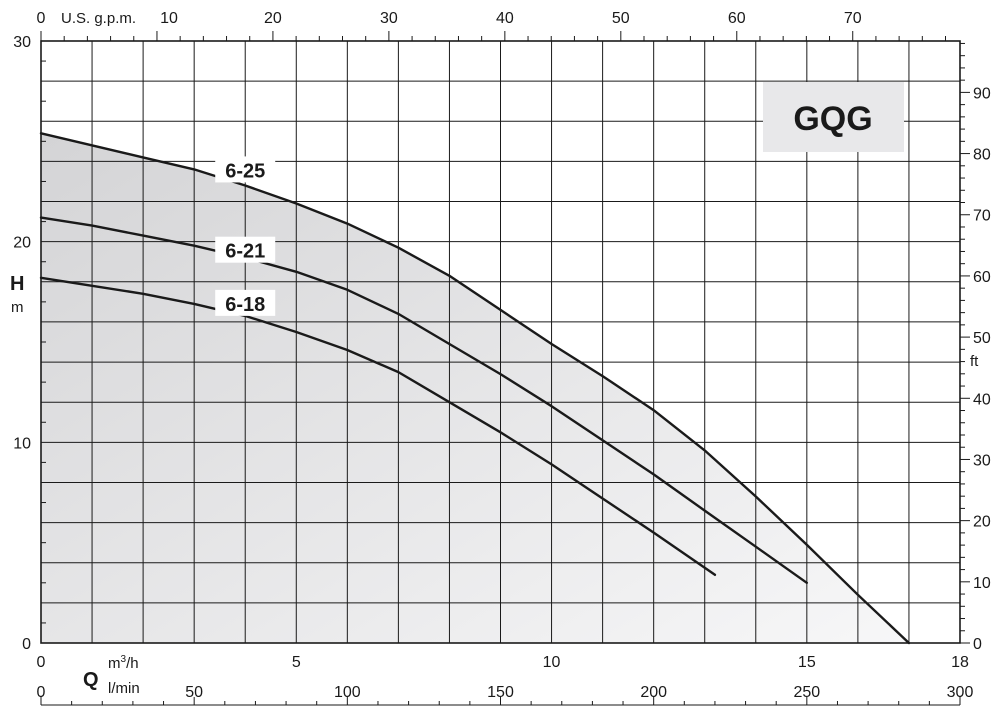  I want to click on gpm-tick-label: 70, so click(853, 18).